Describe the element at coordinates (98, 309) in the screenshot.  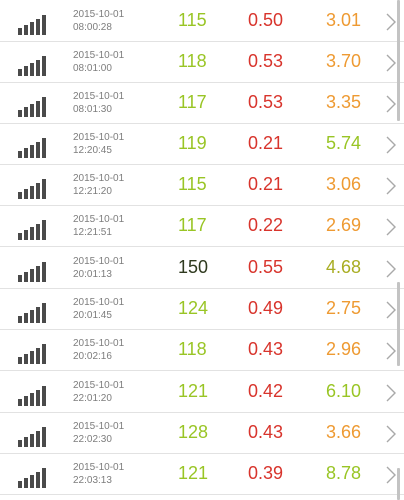
I see `timestamp: 2015-10-01 20:01:45` at that location.